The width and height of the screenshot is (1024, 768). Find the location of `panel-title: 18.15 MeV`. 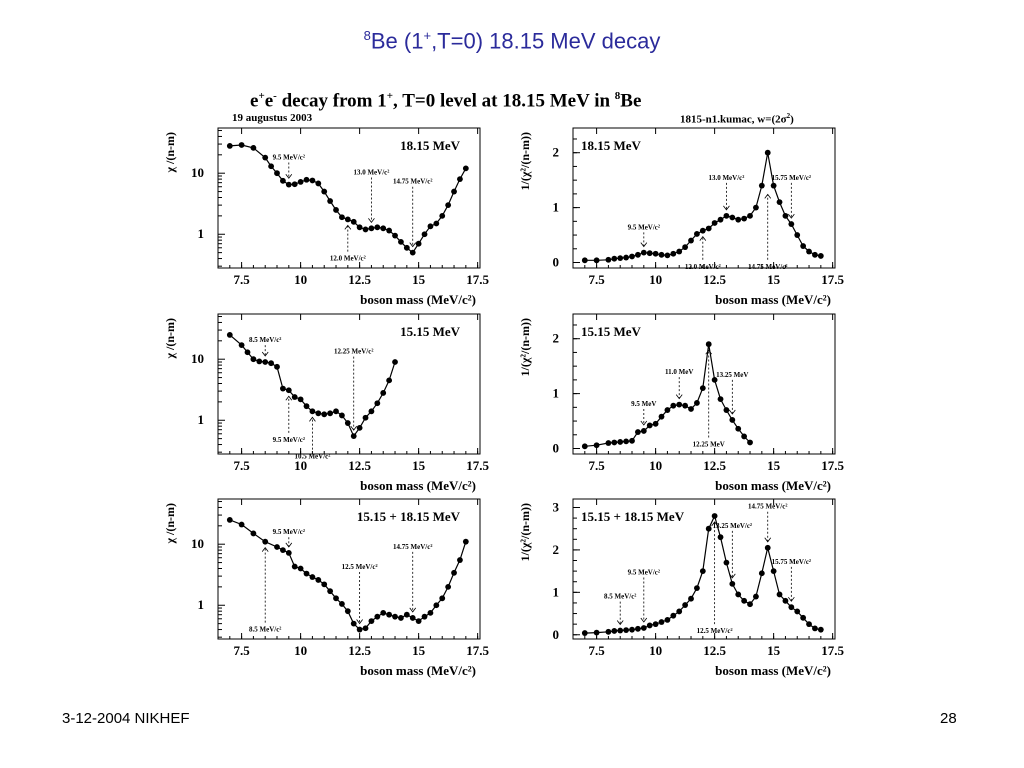

panel-title: 18.15 MeV is located at coordinates (430, 145).